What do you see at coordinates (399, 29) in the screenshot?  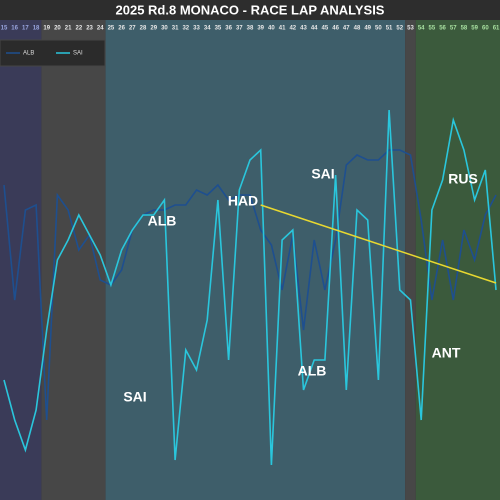 I see `x-tick-label: 52` at bounding box center [399, 29].